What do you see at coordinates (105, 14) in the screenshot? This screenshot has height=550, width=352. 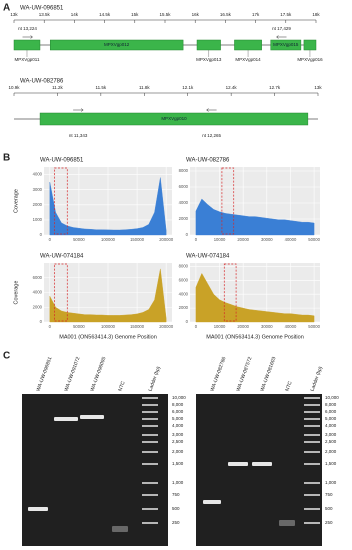 I see `scale-label: 14.5k` at bounding box center [105, 14].